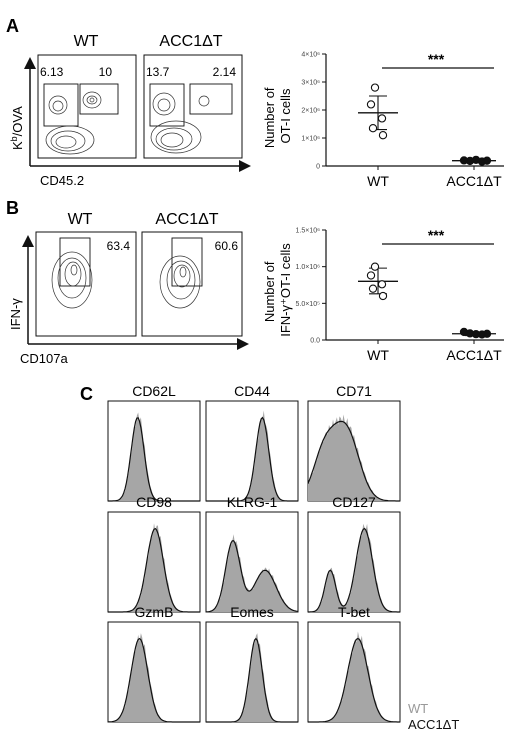  I want to click on panel-a-group-wt: WT, so click(86, 41).